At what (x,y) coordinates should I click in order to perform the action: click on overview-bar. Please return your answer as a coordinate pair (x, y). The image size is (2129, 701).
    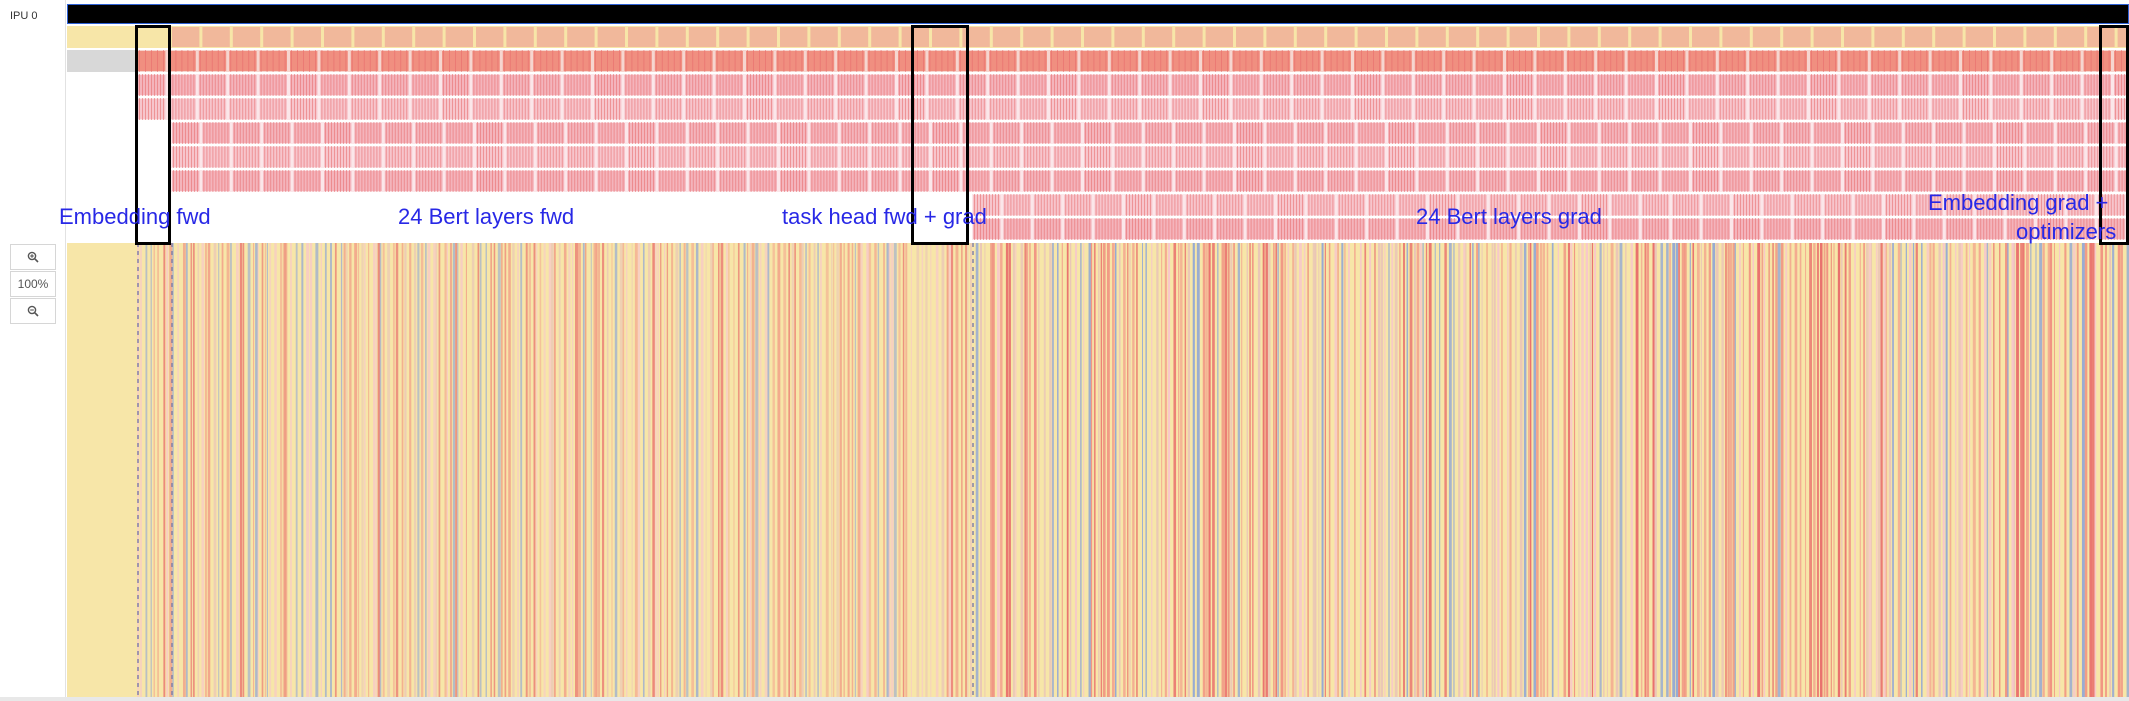
    Looking at the image, I should click on (1098, 14).